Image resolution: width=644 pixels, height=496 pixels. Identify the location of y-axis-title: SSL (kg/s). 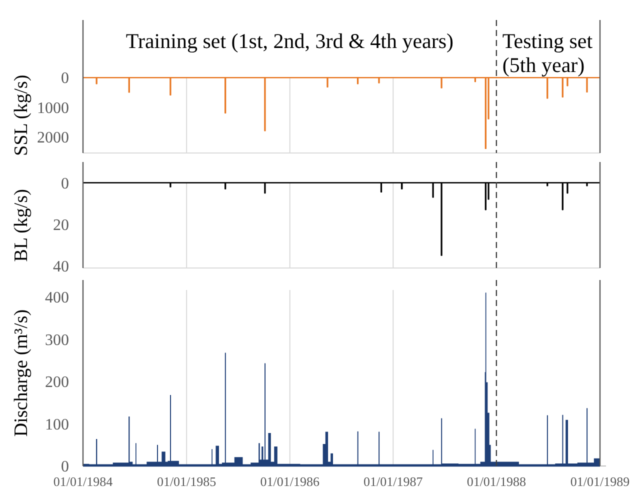
(21, 115).